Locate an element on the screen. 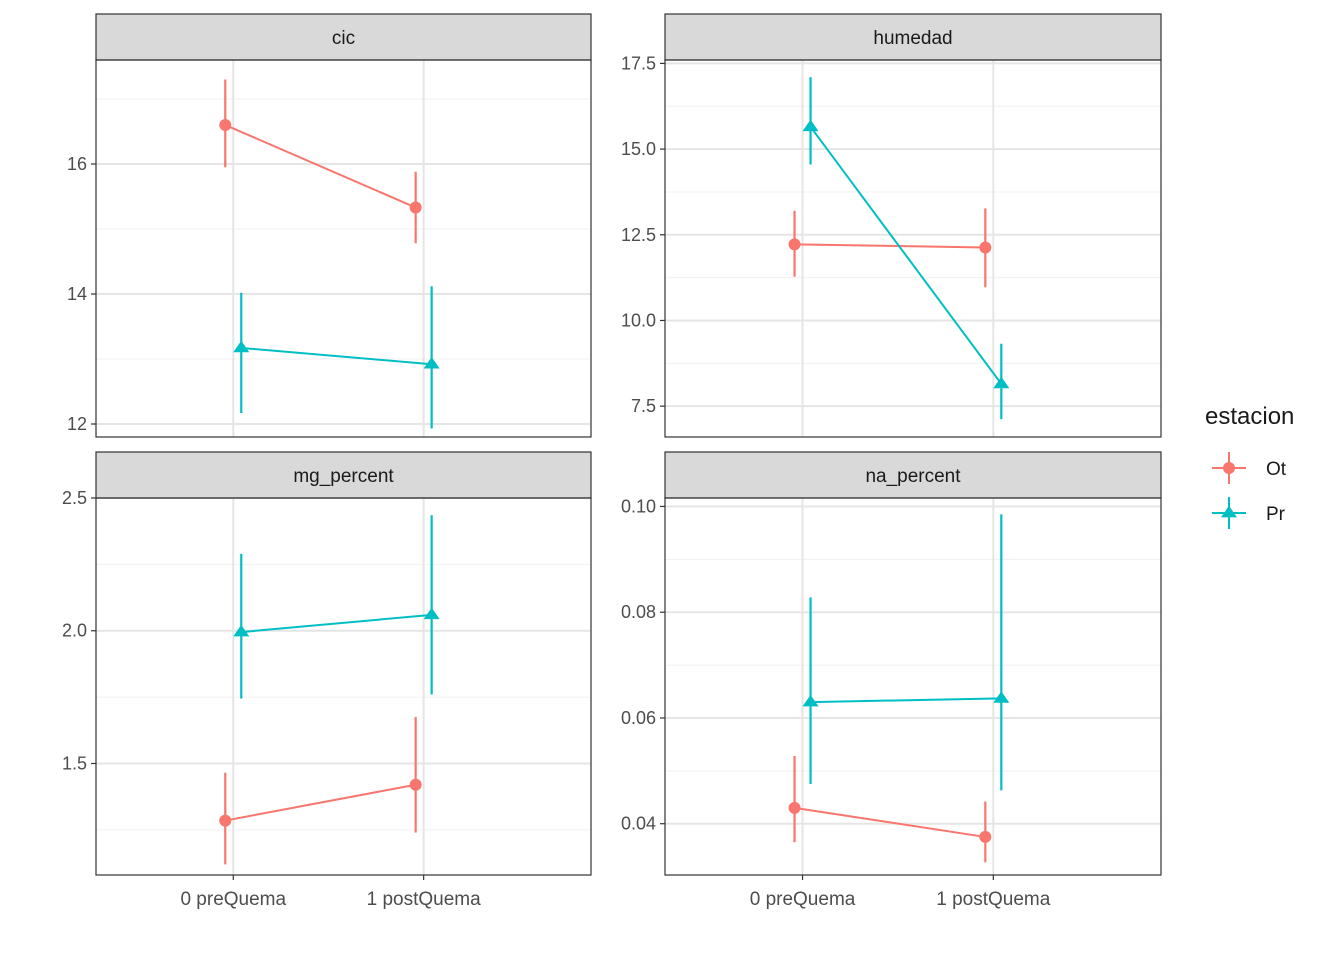 This screenshot has width=1344, height=960. panel-strip-title: humedad is located at coordinates (912, 38).